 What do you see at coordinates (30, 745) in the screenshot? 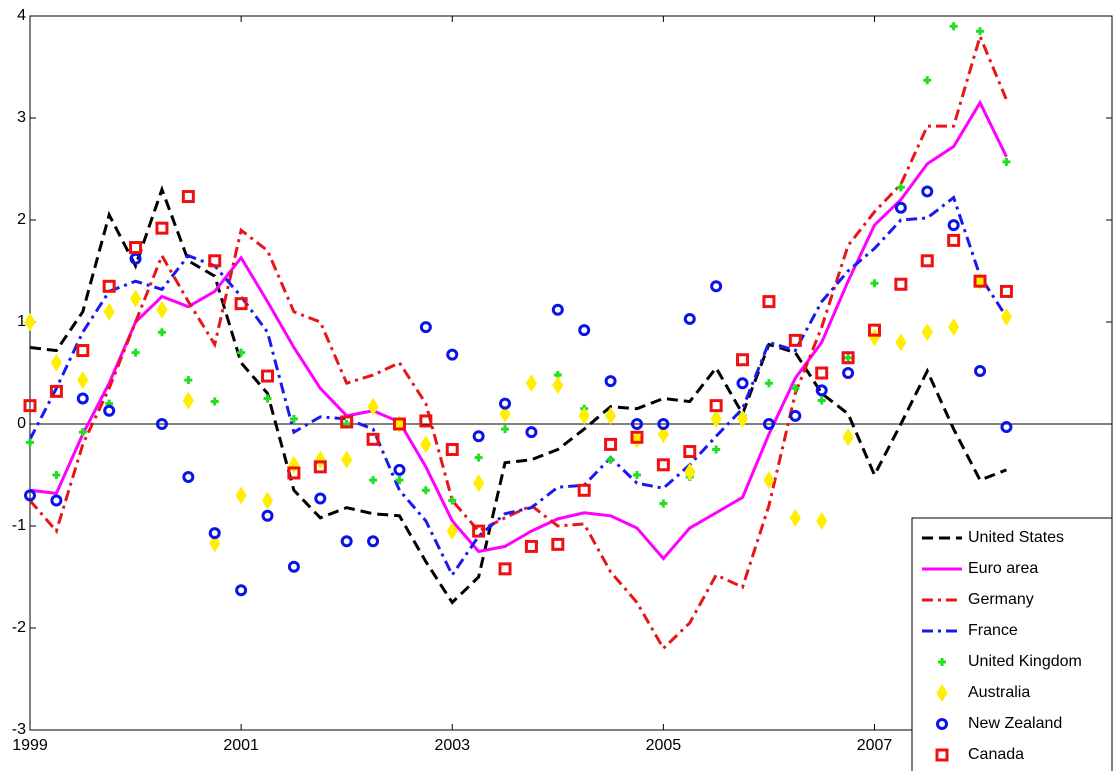
I see `x-tick-label: 1999` at bounding box center [30, 745].